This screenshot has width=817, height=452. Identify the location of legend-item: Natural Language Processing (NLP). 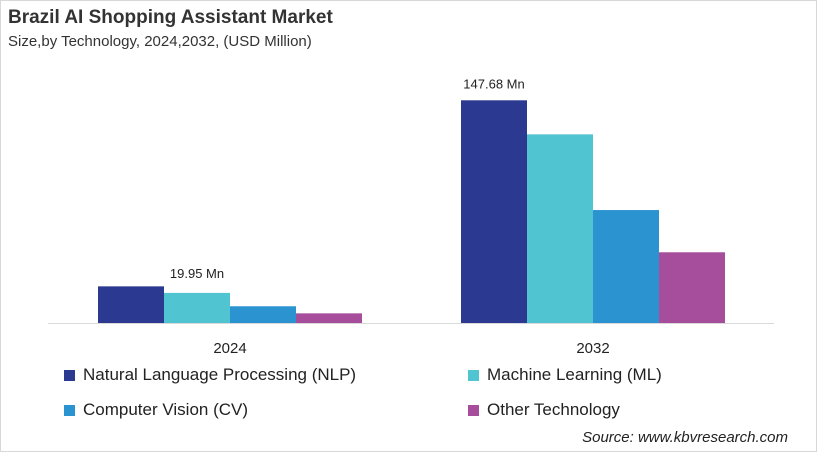
(210, 375).